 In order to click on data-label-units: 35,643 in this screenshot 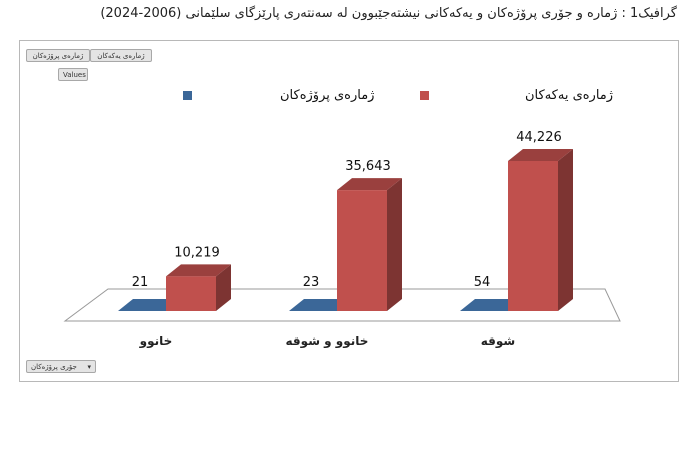, I will do `click(368, 166)`.